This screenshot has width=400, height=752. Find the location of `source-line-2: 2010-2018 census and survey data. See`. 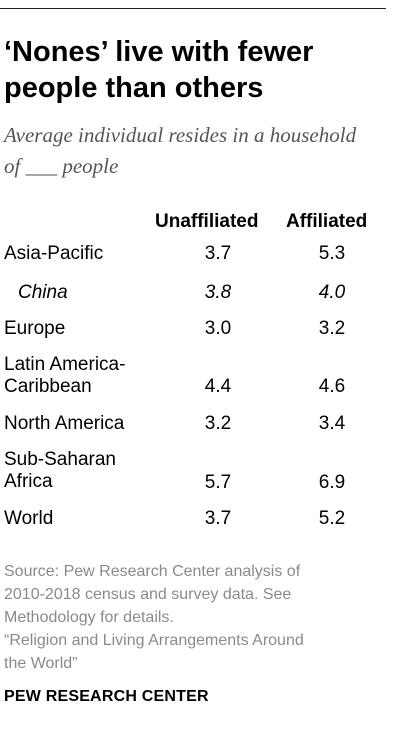

source-line-2: 2010-2018 census and survey data. See is located at coordinates (148, 594).